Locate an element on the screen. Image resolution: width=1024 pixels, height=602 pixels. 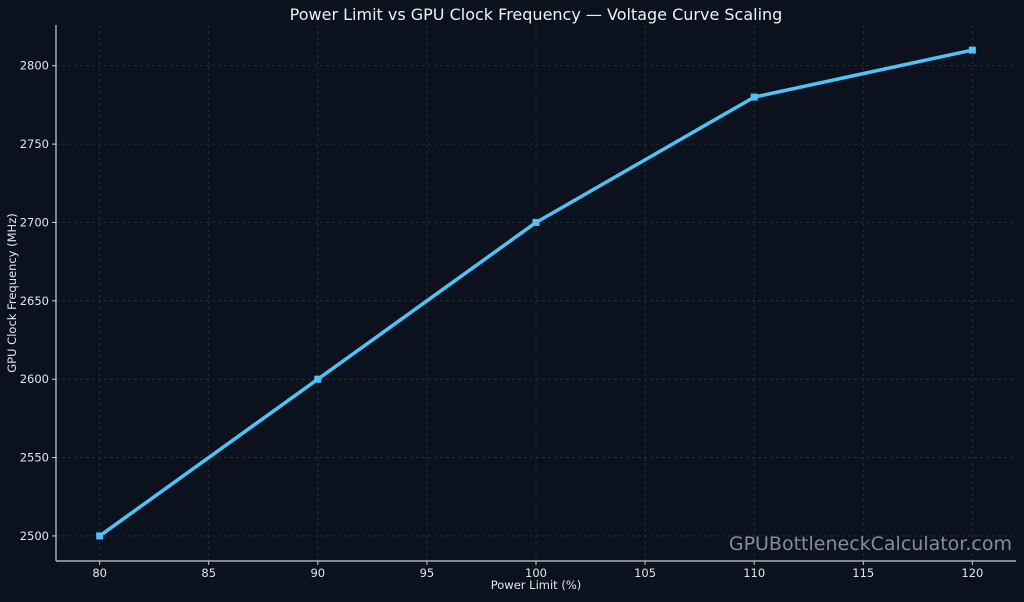
x-tick-label: 120 is located at coordinates (972, 573).